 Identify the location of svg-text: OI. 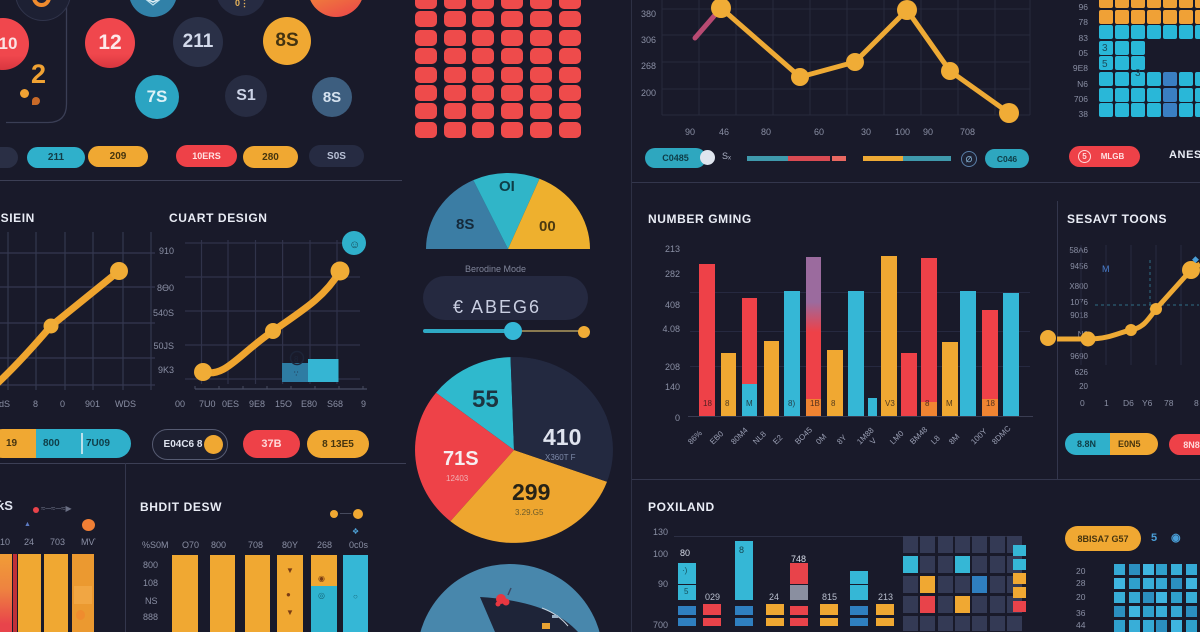
(507, 186).